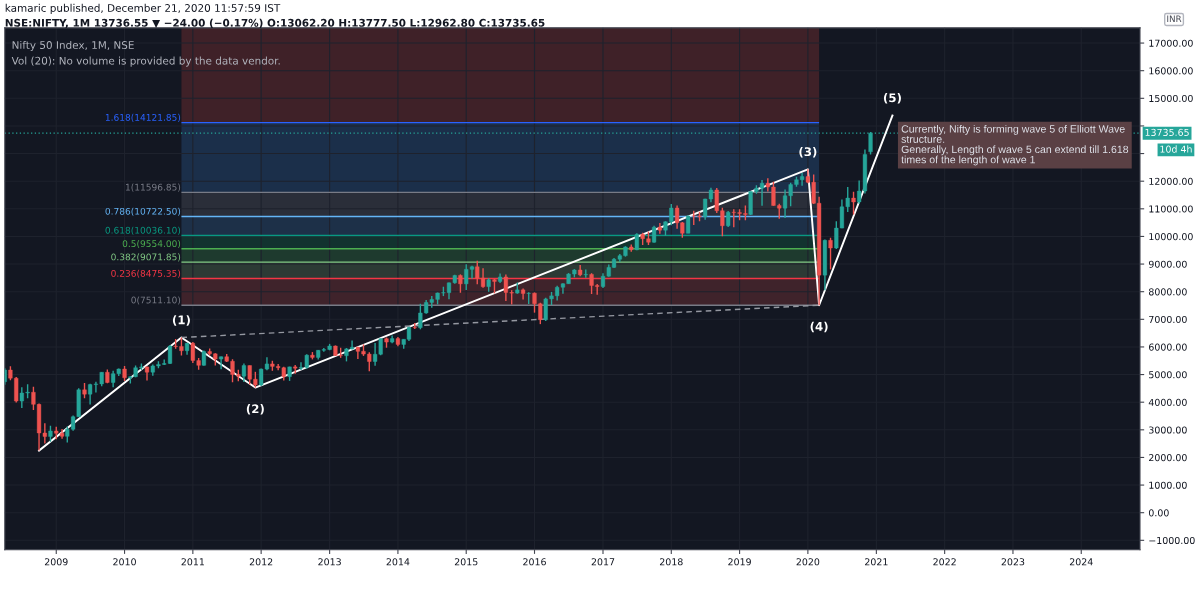 This screenshot has width=1200, height=593. What do you see at coordinates (143, 8) in the screenshot?
I see `chart-title: kamaric published, December 21, 2020 11:57:59 IST` at bounding box center [143, 8].